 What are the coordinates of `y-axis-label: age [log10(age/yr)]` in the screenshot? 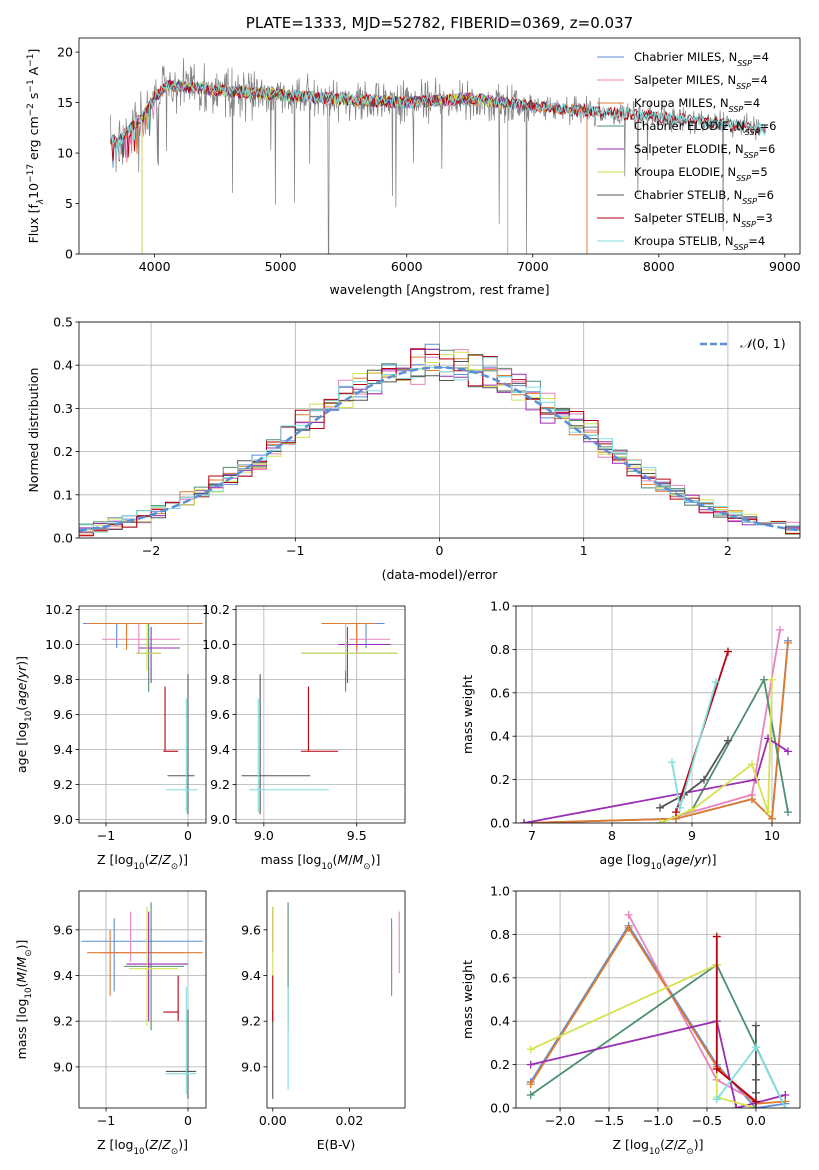 It's located at (24, 714).